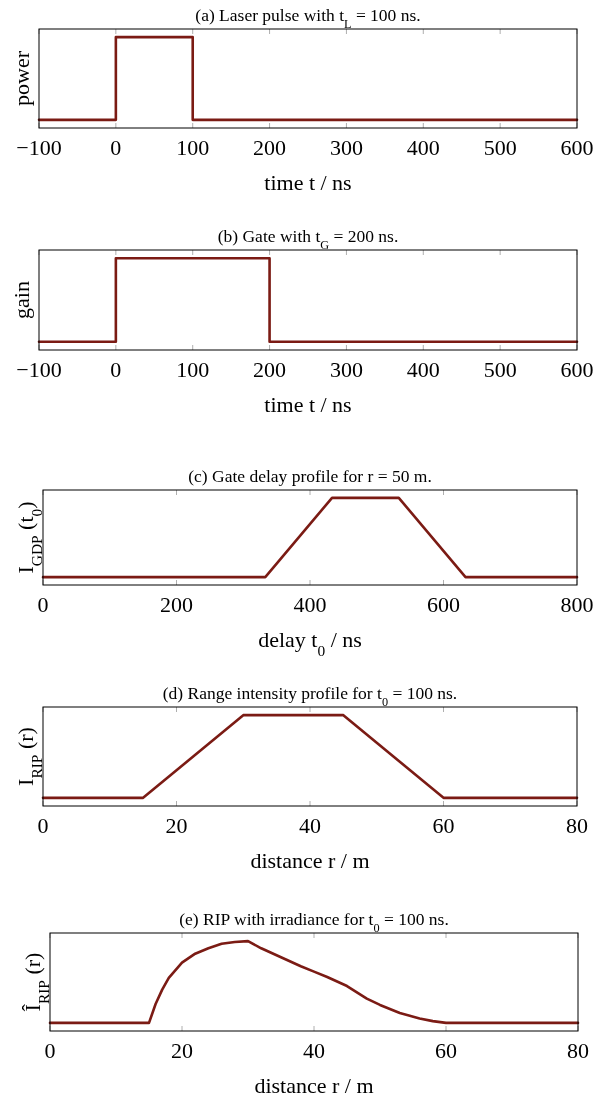 The image size is (597, 1102). What do you see at coordinates (310, 643) in the screenshot?
I see `x-axis-title: delay t$_{0}$ / ns` at bounding box center [310, 643].